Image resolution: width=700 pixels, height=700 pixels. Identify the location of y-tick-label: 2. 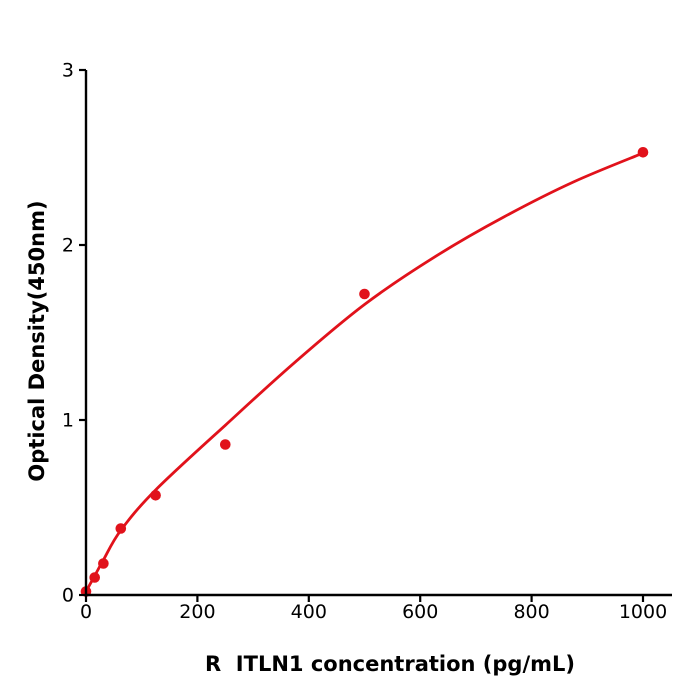
(68, 246).